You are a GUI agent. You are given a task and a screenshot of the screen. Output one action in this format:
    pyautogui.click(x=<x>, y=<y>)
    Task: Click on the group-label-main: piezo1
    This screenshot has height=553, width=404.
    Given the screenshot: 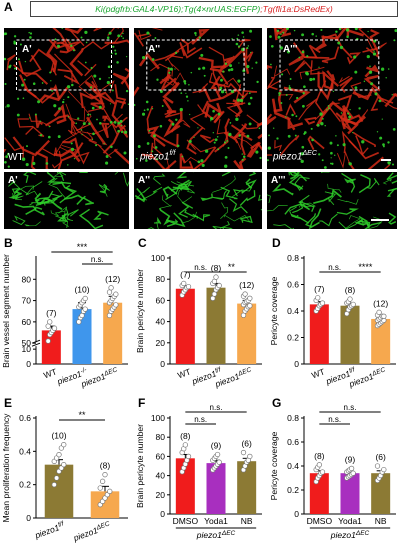 What is the action you would take?
    pyautogui.click(x=343, y=535)
    